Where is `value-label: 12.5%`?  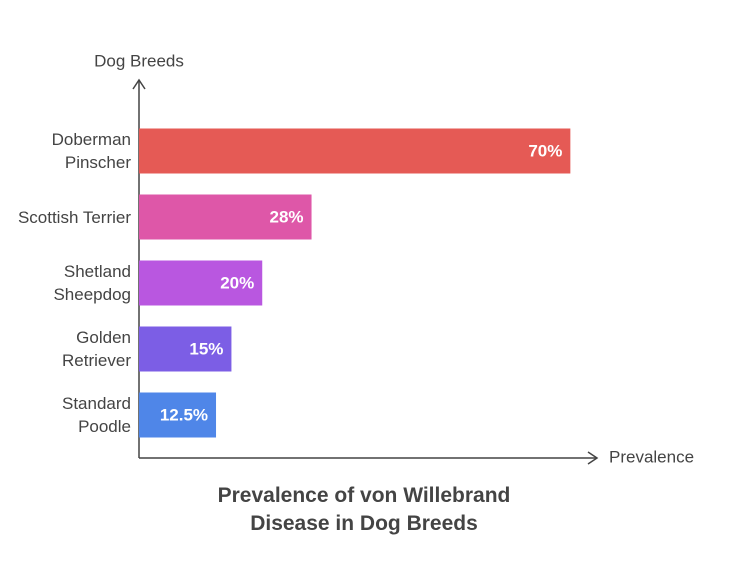 value-label: 12.5% is located at coordinates (184, 414).